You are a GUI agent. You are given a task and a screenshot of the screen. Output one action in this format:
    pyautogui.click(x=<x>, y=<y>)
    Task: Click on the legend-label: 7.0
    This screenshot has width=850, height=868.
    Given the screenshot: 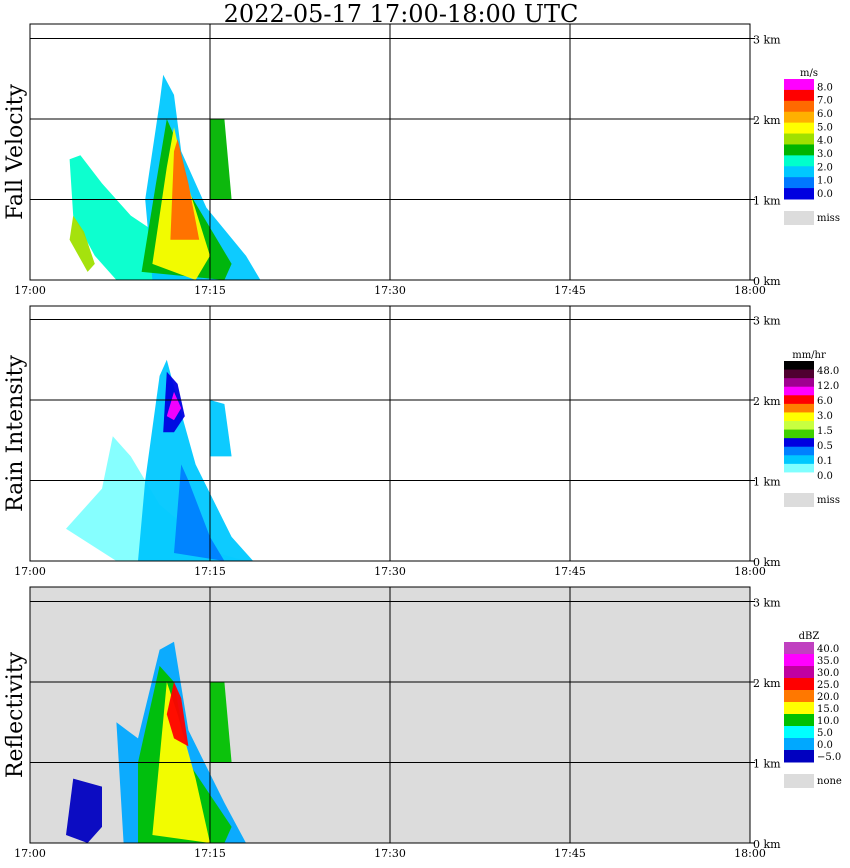 What is the action you would take?
    pyautogui.click(x=825, y=101)
    